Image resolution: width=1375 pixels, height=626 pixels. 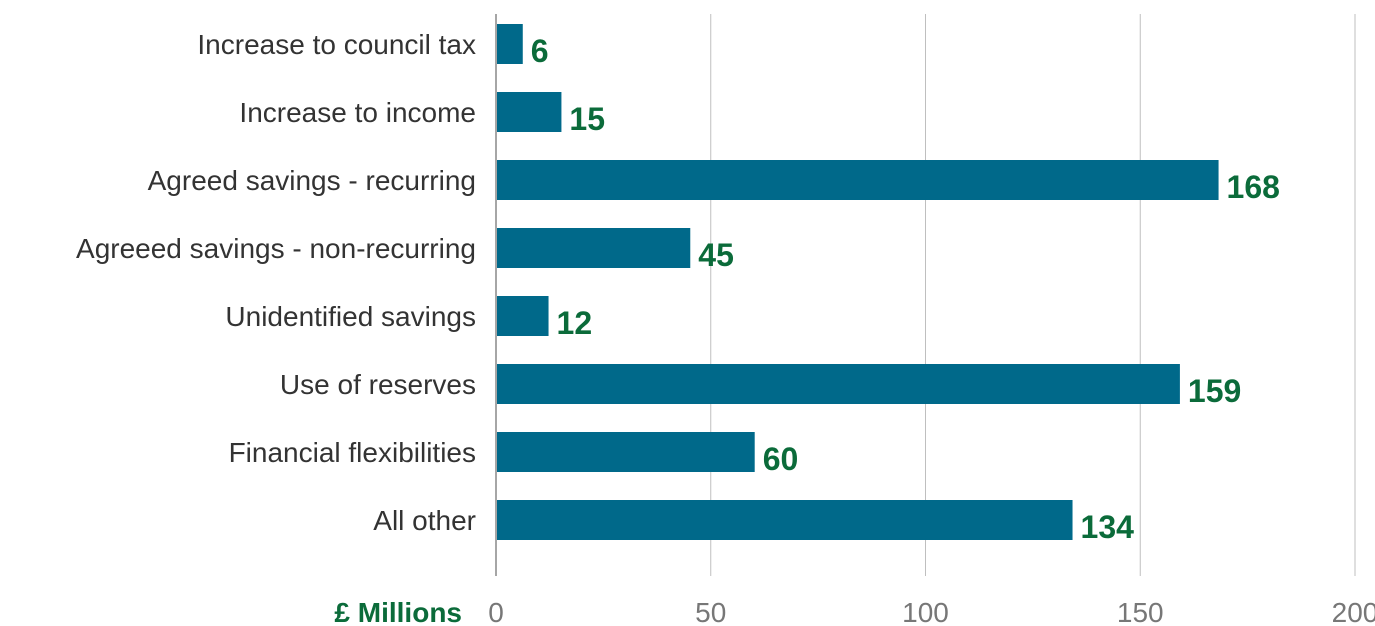 I want to click on y-category-label: Increase to income, so click(x=357, y=112).